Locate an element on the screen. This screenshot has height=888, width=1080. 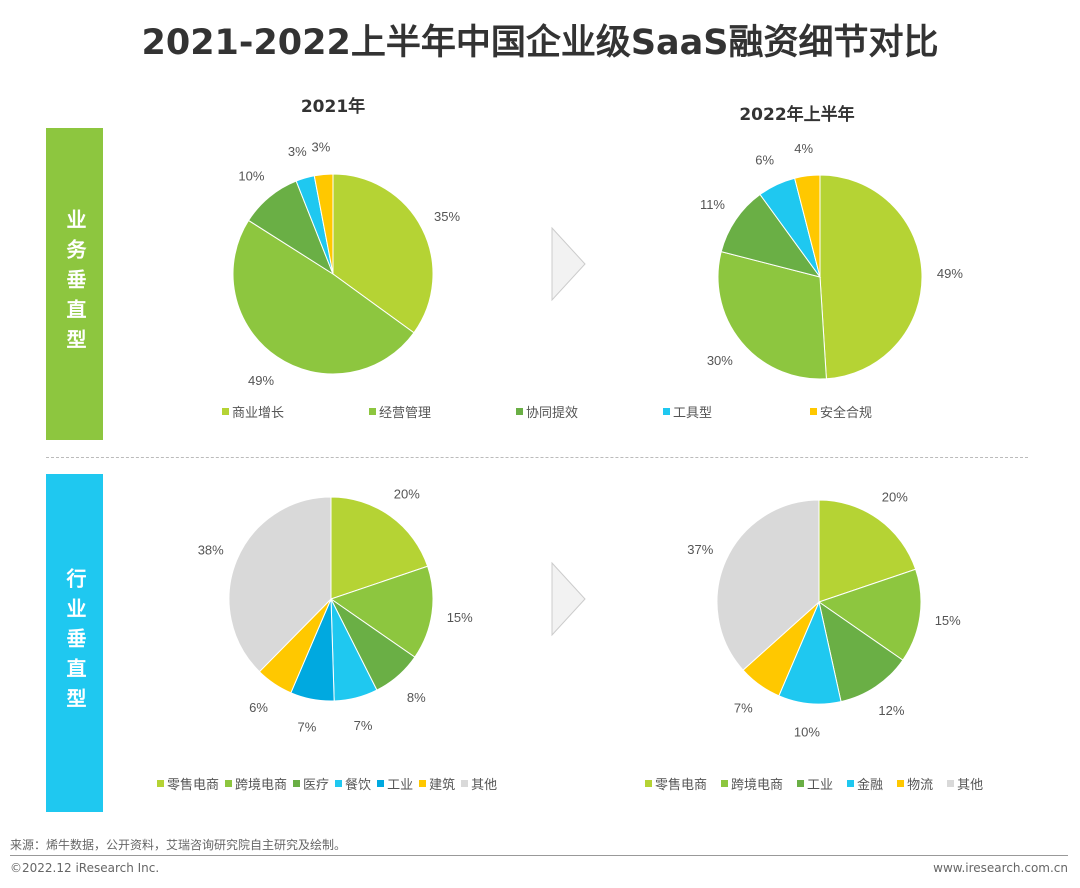
chart-title-2021: 2021年 is located at coordinates (333, 107).